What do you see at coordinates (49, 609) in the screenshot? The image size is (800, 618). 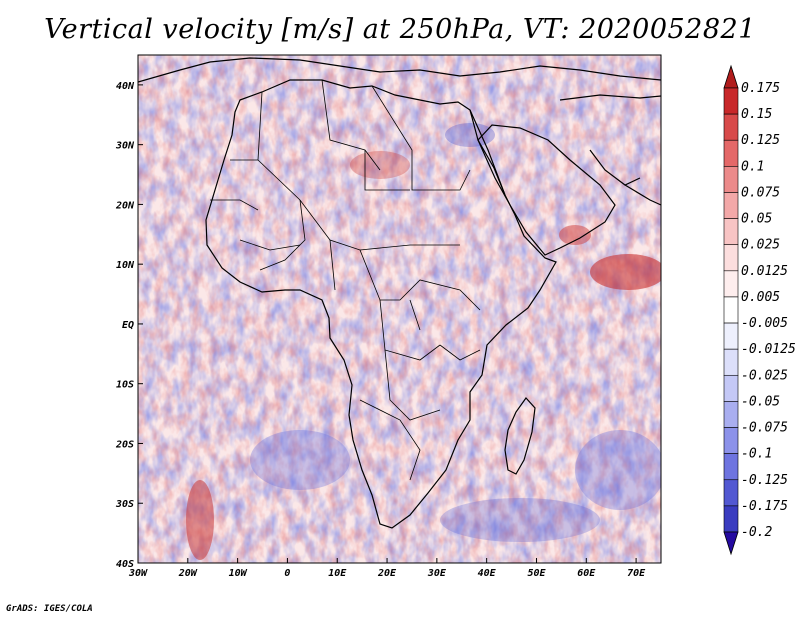 I see `grads-credit: GrADS: IGES/COLA` at bounding box center [49, 609].